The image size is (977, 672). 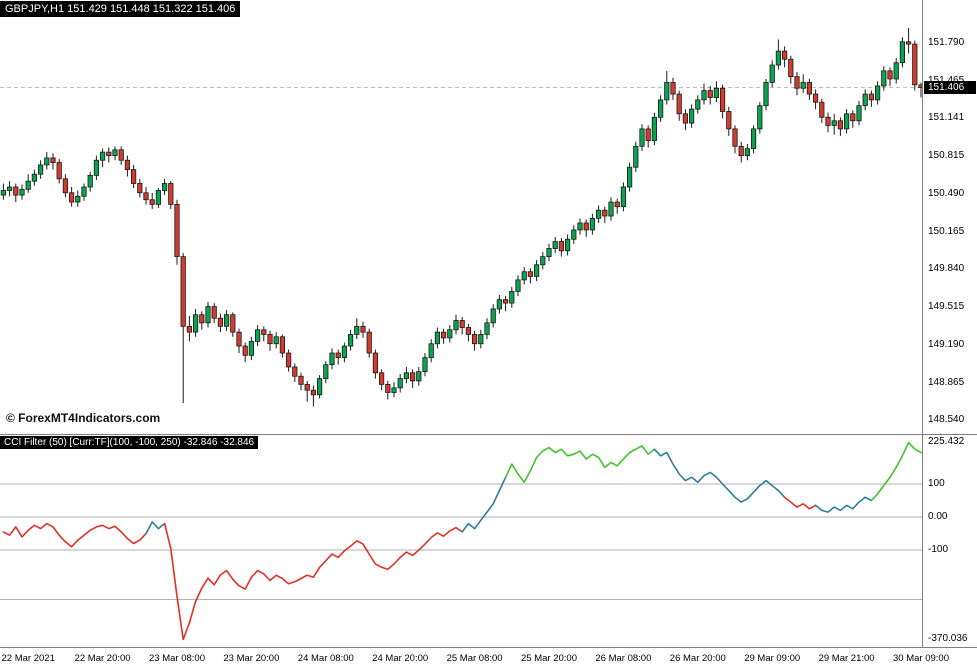 I want to click on price-axis-label: 151.465, so click(x=946, y=80).